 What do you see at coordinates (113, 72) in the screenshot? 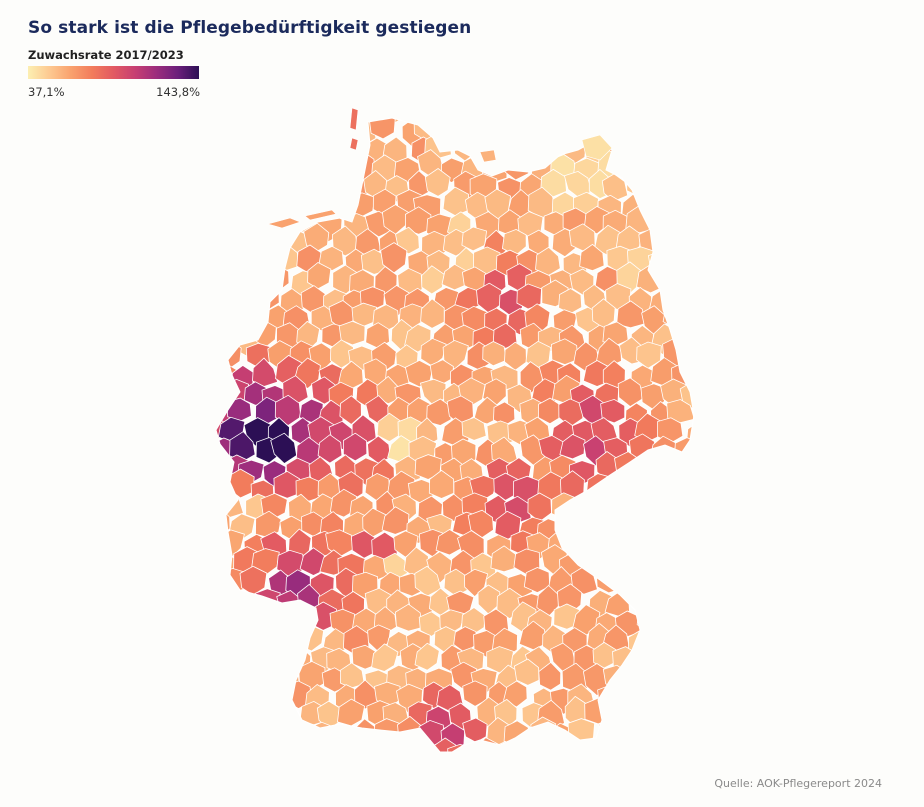
I see `legend-color-ramp` at bounding box center [113, 72].